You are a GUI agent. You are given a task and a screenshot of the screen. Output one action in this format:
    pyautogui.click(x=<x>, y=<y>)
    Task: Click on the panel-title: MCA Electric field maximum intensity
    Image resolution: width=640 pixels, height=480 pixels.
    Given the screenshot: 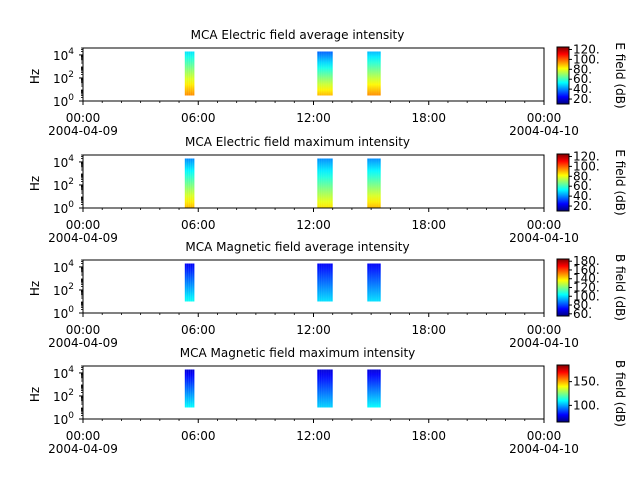 What is the action you would take?
    pyautogui.click(x=297, y=142)
    